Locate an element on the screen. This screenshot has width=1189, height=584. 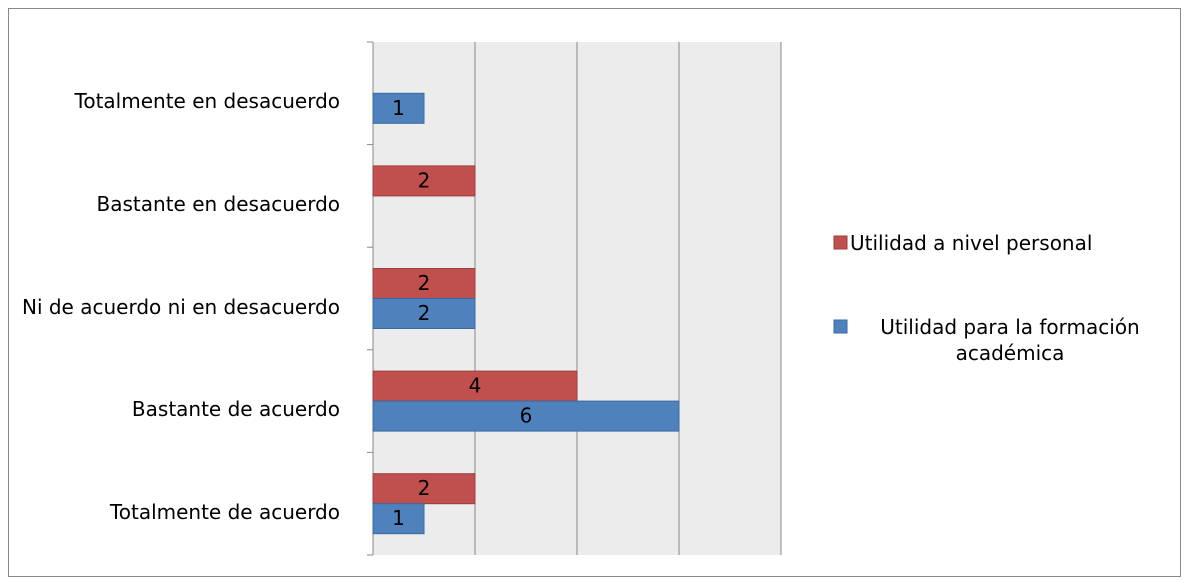
y-tick-label: Totalmente de acuerdo is located at coordinates (224, 511).